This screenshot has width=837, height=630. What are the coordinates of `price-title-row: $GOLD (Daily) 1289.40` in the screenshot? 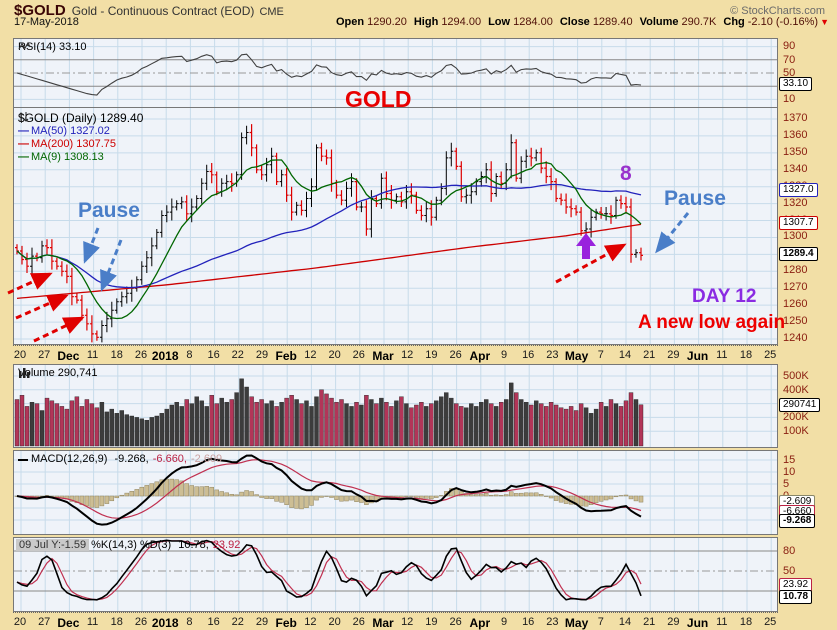 It's located at (80, 118).